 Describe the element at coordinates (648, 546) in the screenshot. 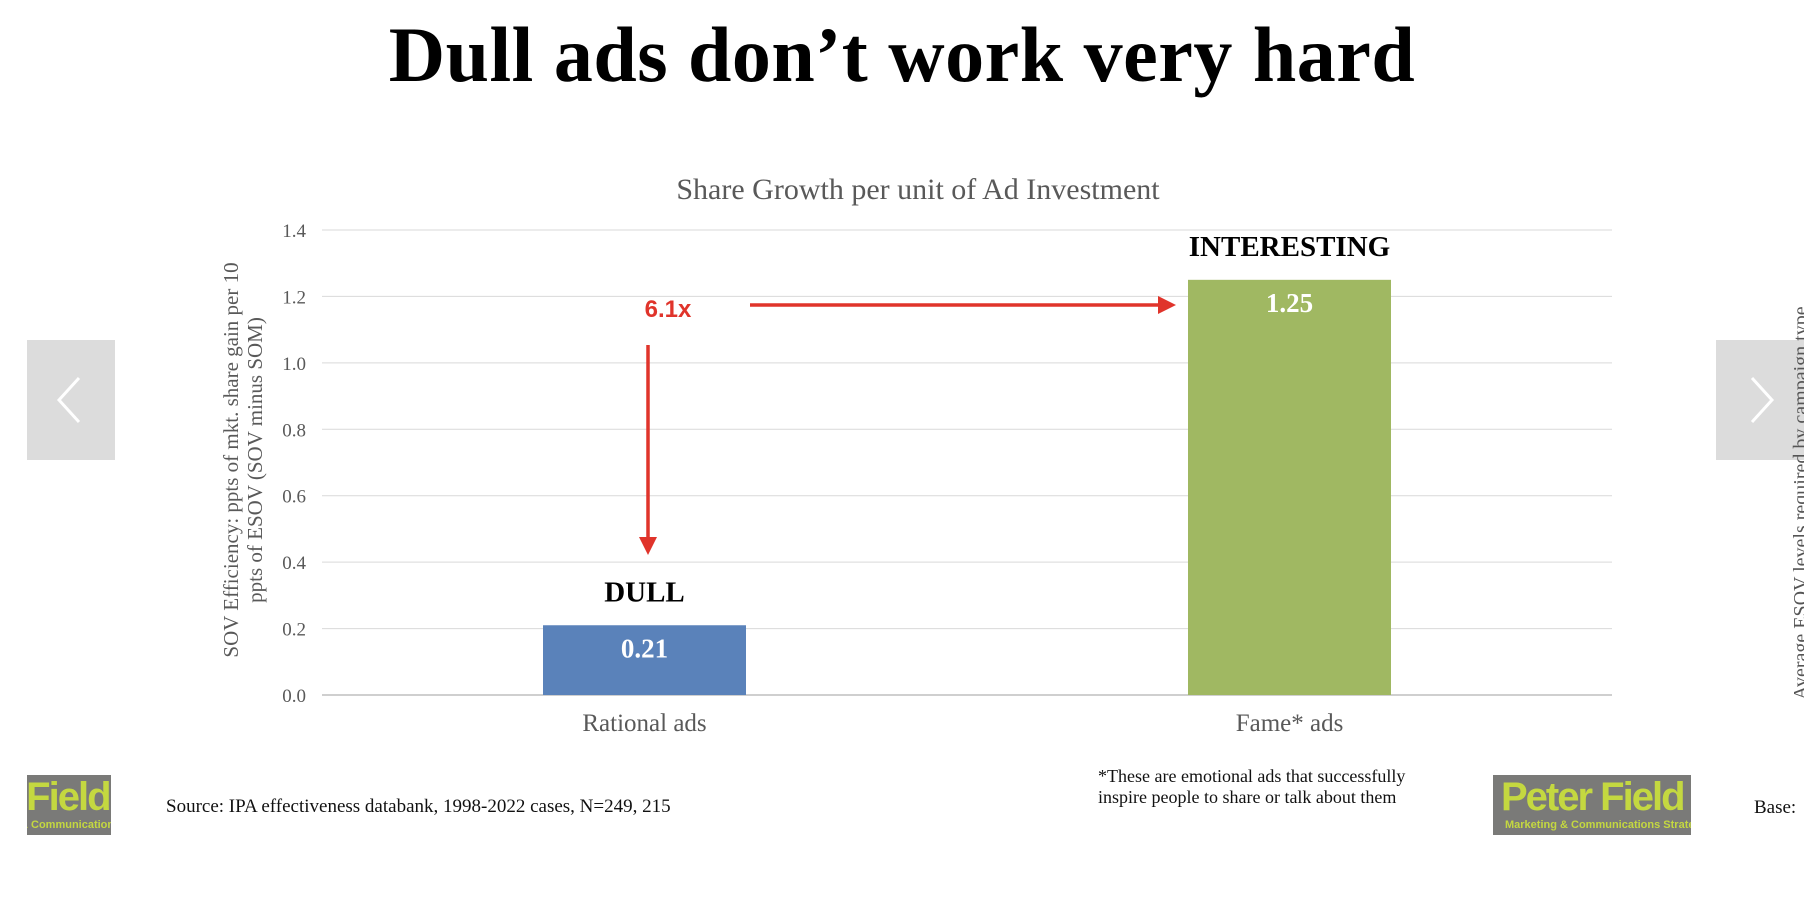

I see `arrow-down-head` at that location.